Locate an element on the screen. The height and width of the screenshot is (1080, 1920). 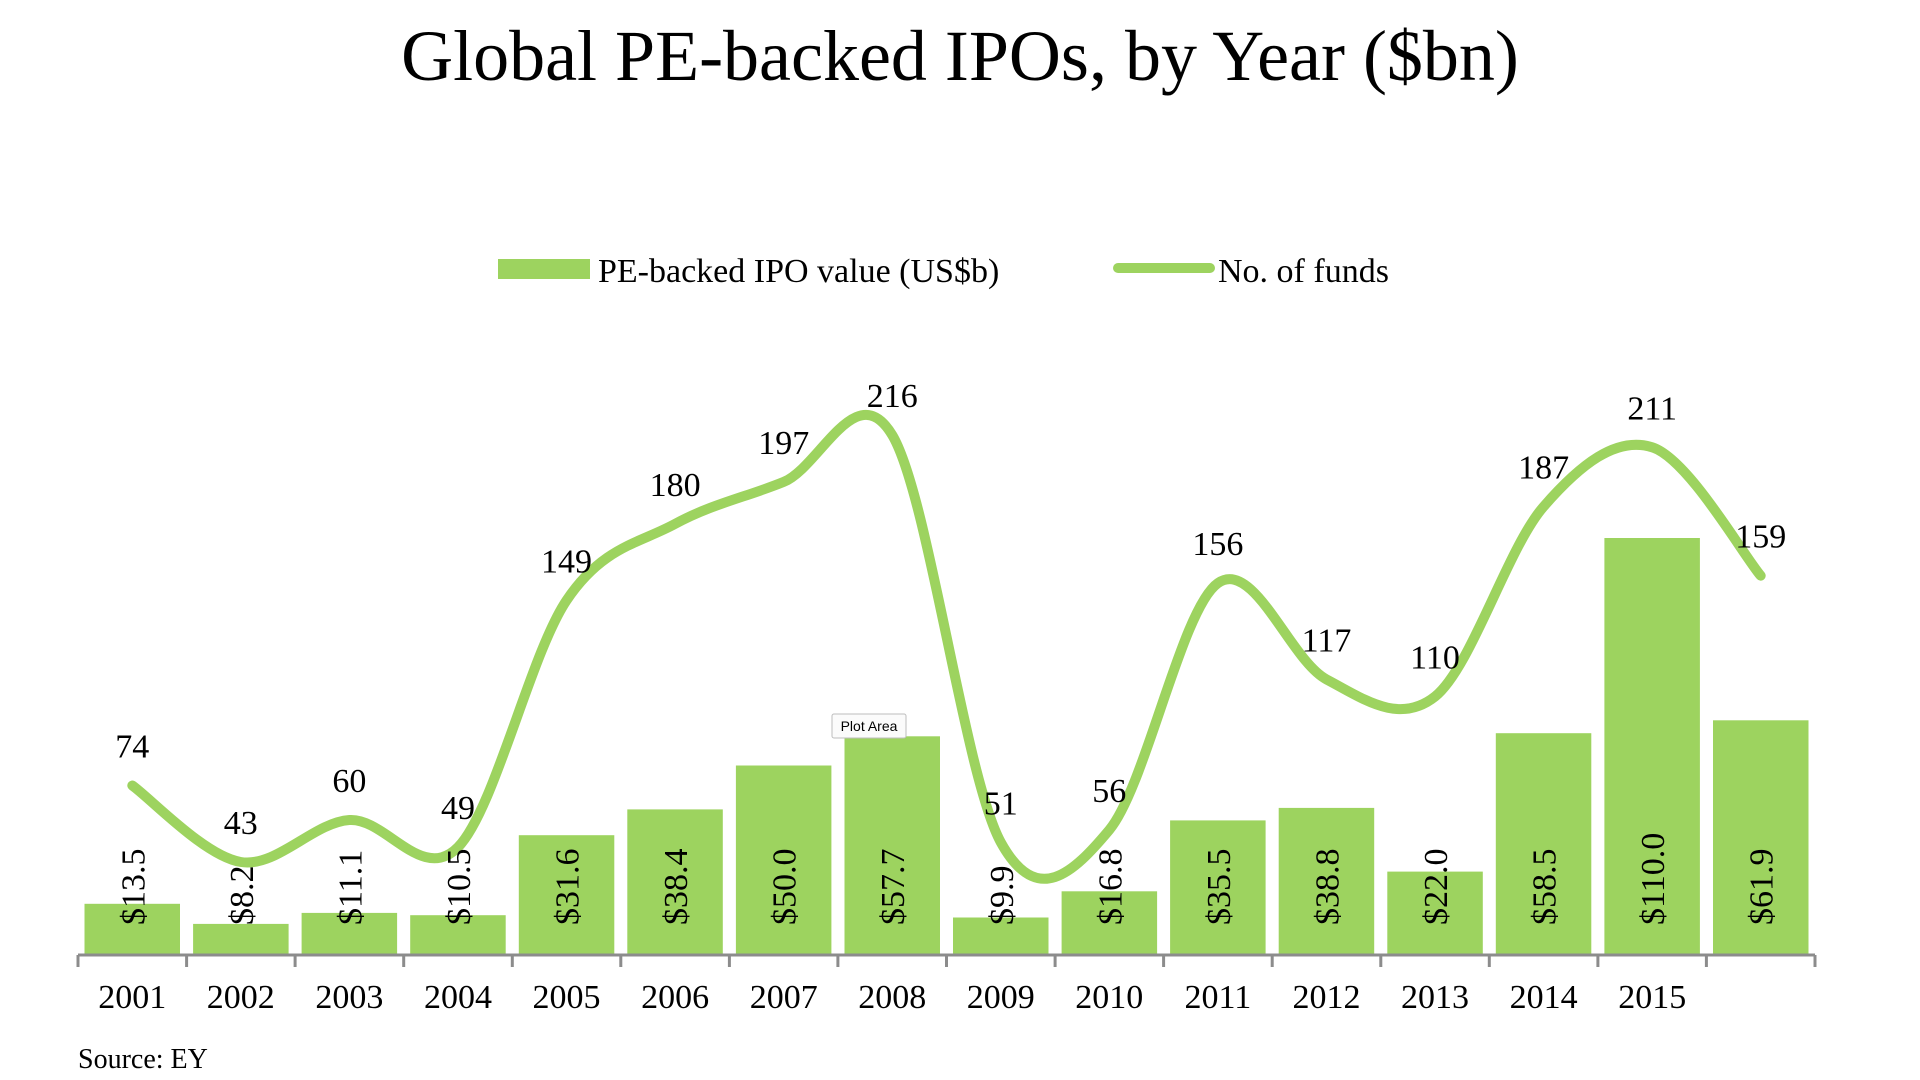
line-value-label: 74 is located at coordinates (132, 747).